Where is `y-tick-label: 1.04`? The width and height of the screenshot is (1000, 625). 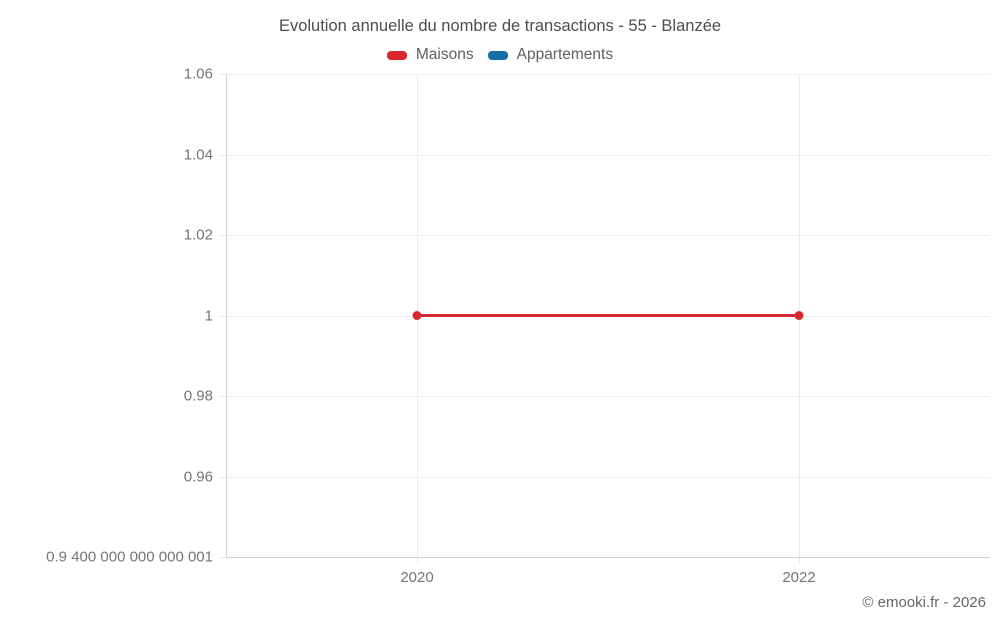 y-tick-label: 1.04 is located at coordinates (198, 154).